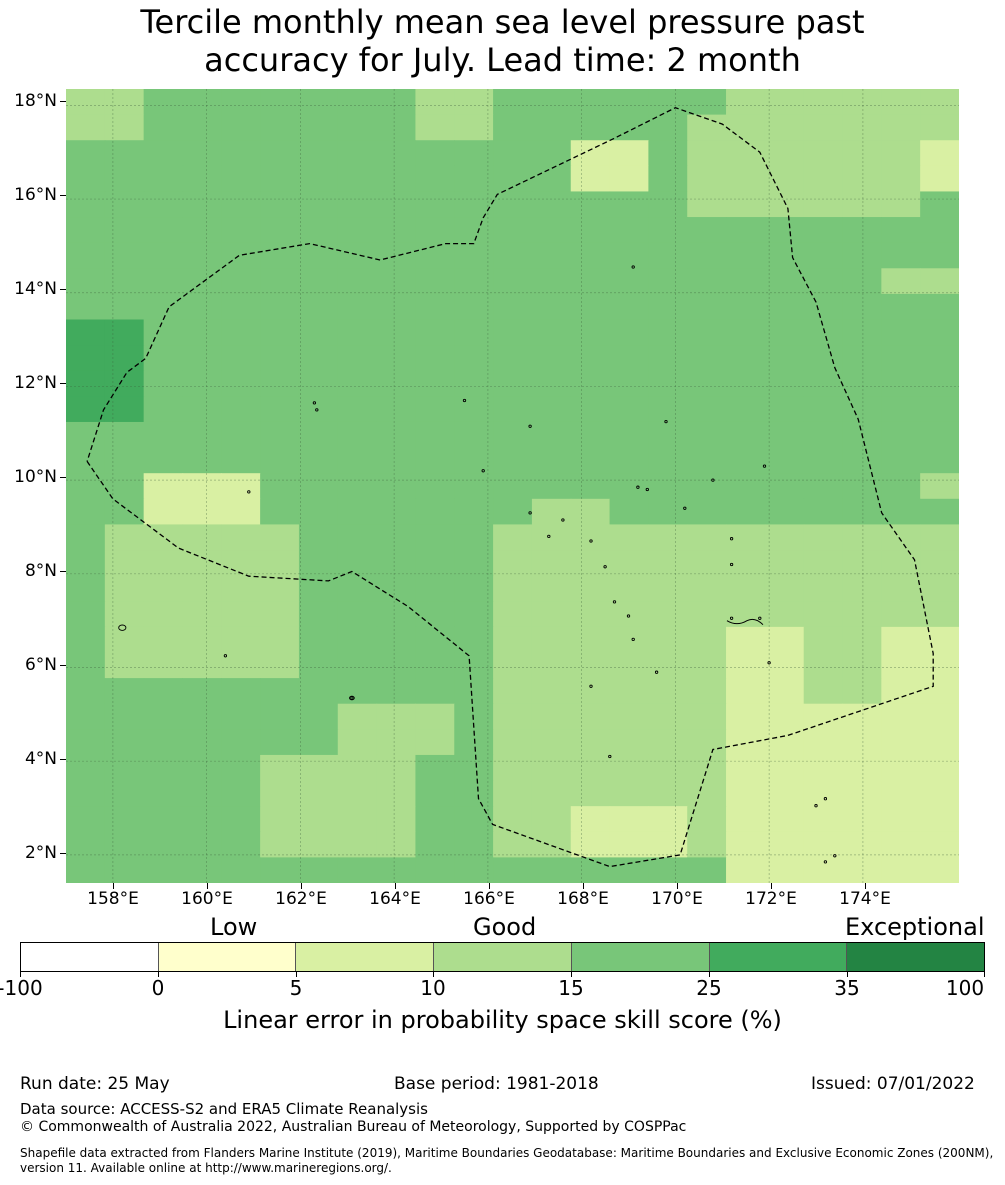 The image size is (1005, 1185). I want to click on lon-label-164e: 164°E, so click(395, 899).